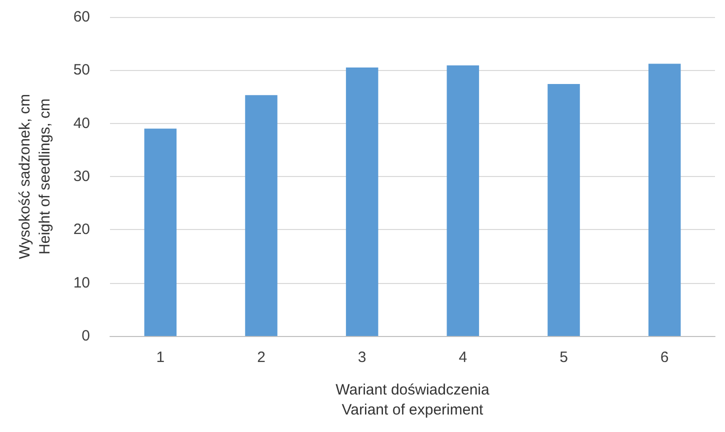 This screenshot has width=725, height=432. I want to click on x-tick-label: 3, so click(362, 357).